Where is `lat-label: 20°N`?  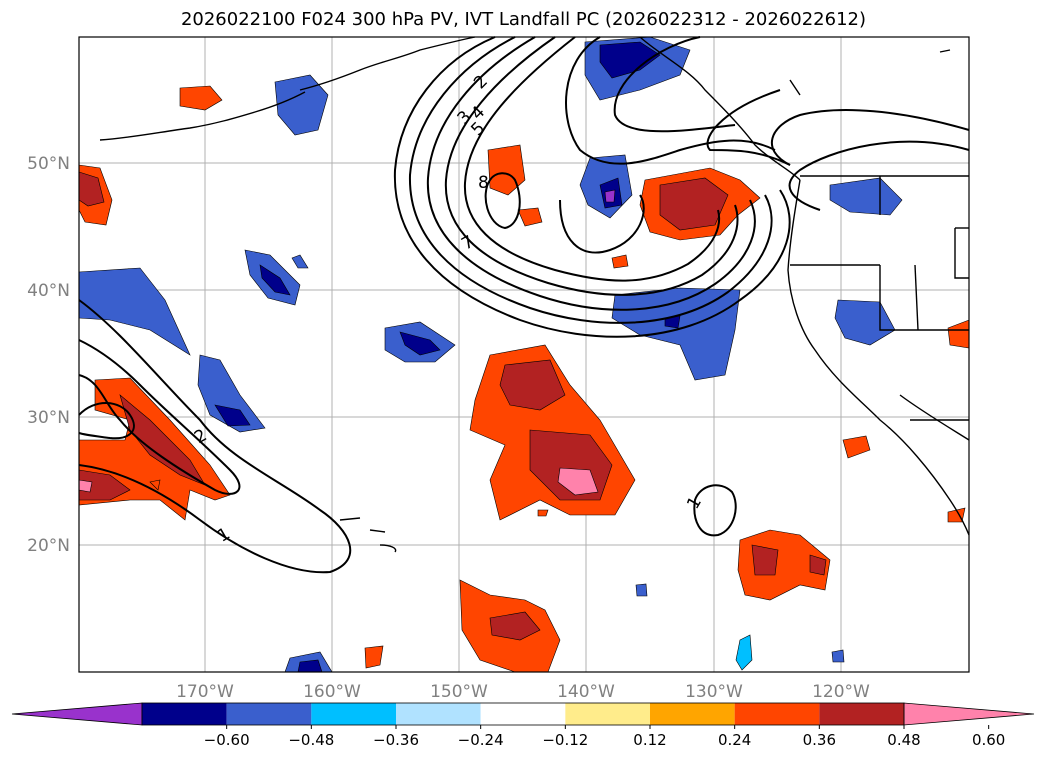 lat-label: 20°N is located at coordinates (48, 546).